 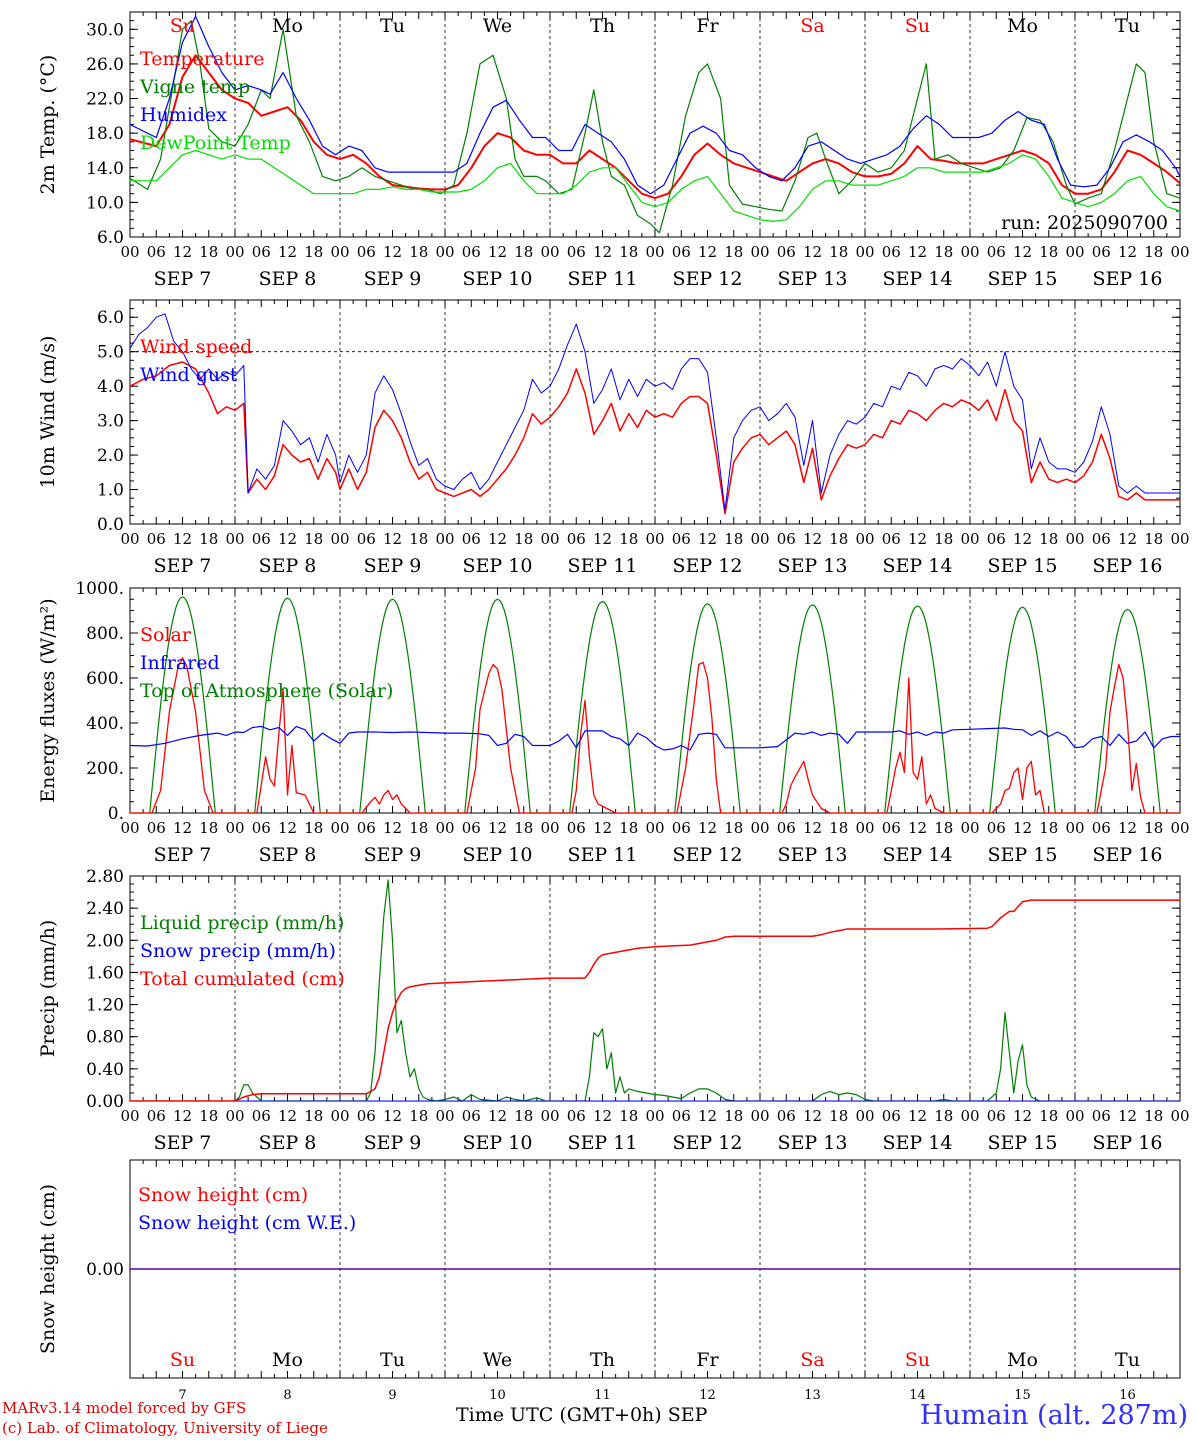 What do you see at coordinates (1053, 1415) in the screenshot?
I see `site-label: Humain (alt. 287m)` at bounding box center [1053, 1415].